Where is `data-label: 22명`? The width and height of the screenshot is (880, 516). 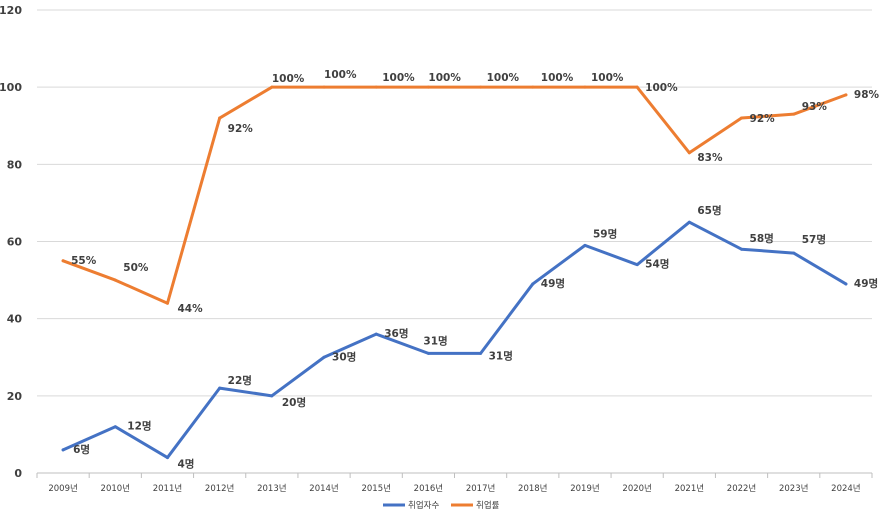 data-label: 22명 is located at coordinates (240, 380).